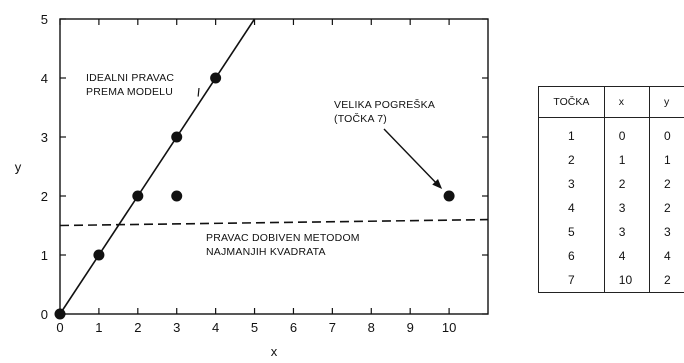 The height and width of the screenshot is (363, 684). Describe the element at coordinates (44, 137) in the screenshot. I see `y-tick-label: 3` at that location.